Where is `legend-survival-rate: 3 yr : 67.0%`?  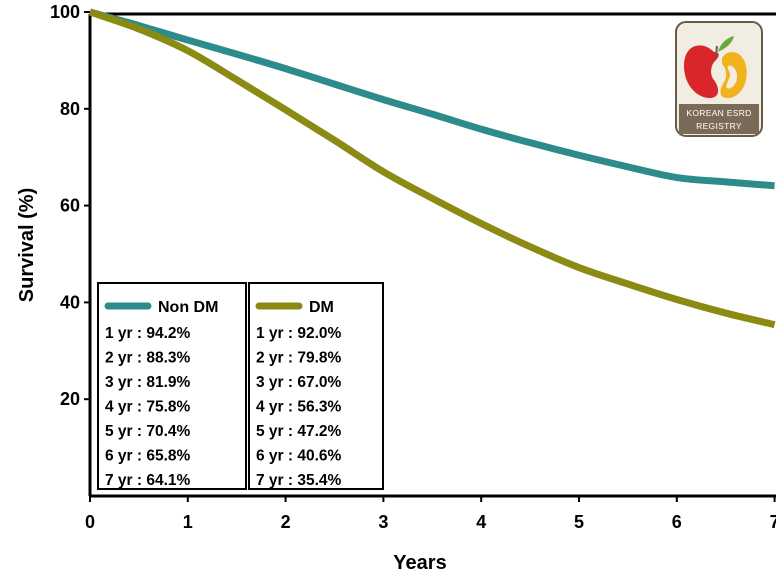 legend-survival-rate: 3 yr : 67.0% is located at coordinates (299, 382).